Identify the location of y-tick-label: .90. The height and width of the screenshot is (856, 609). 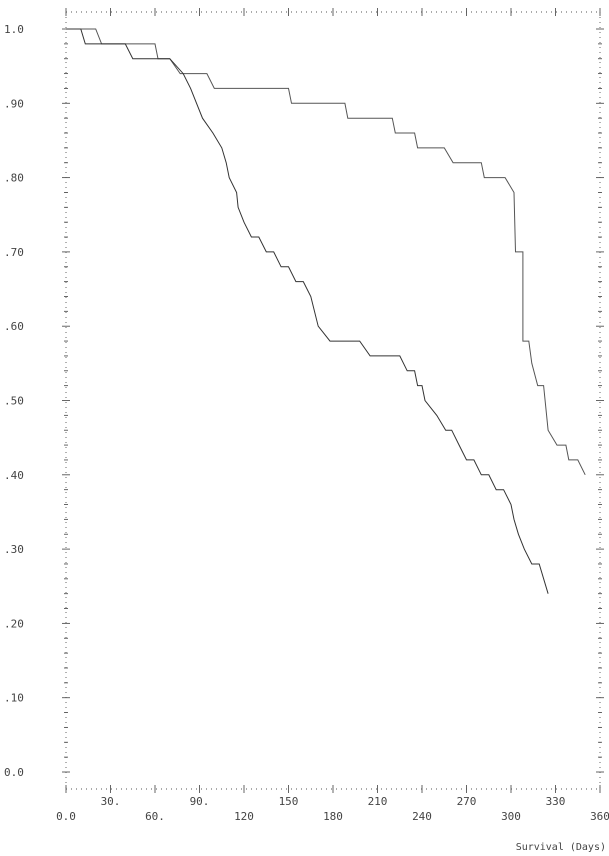
(14, 103).